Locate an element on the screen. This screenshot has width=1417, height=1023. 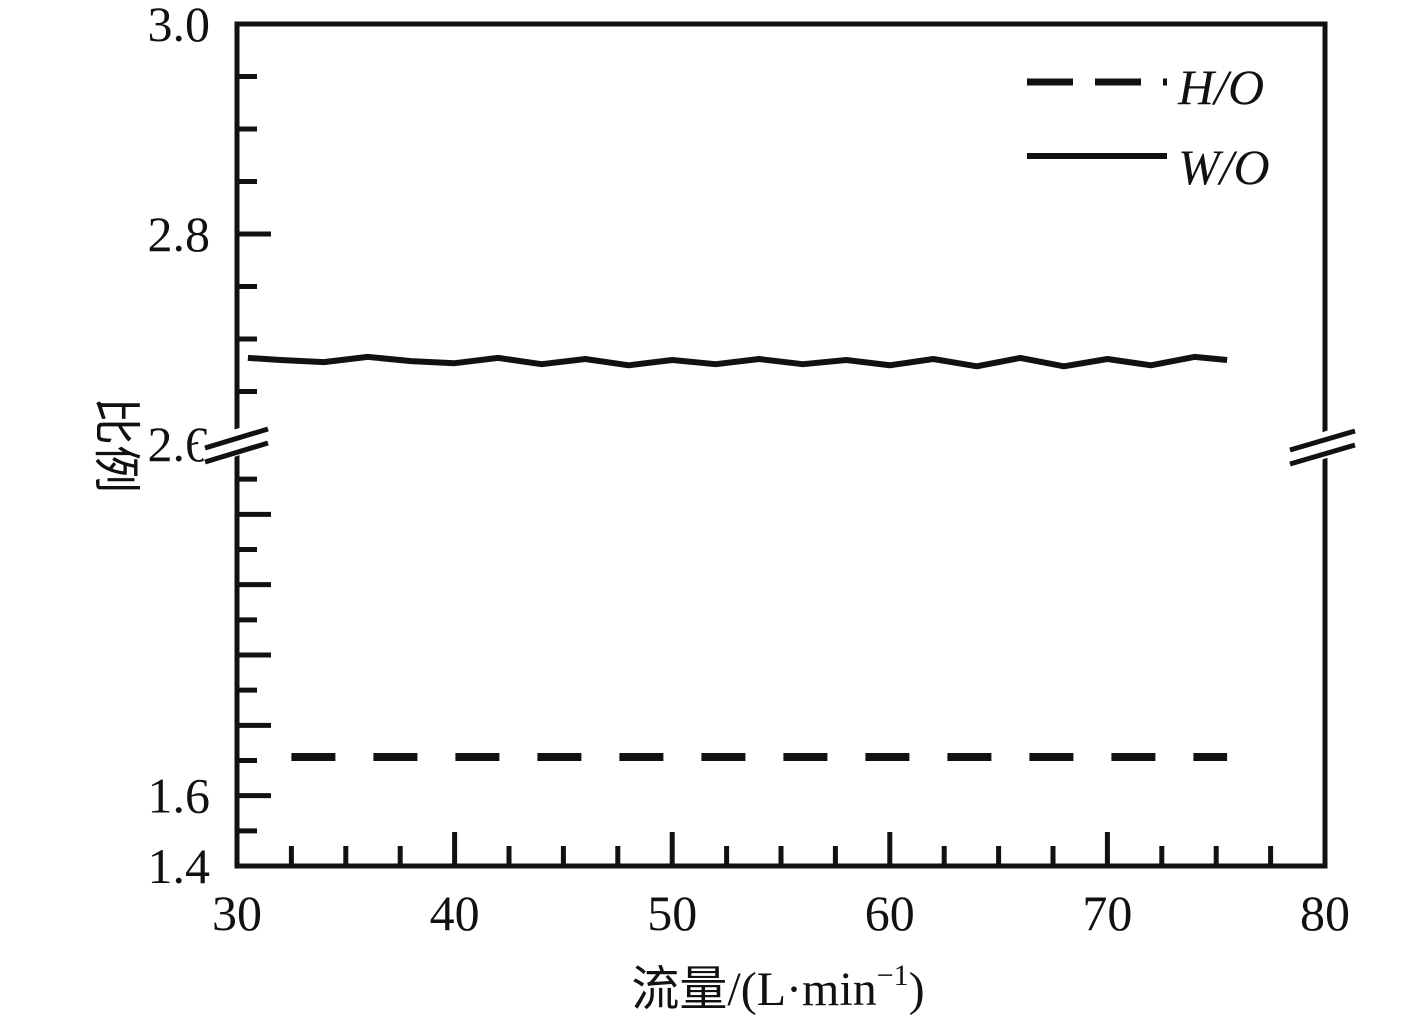
y-axis-title: 比例 is located at coordinates (115, 445).